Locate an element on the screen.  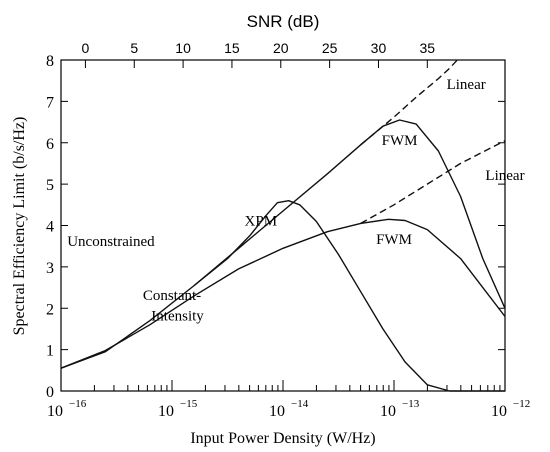
y-tick-label: 1 is located at coordinates (50, 351).